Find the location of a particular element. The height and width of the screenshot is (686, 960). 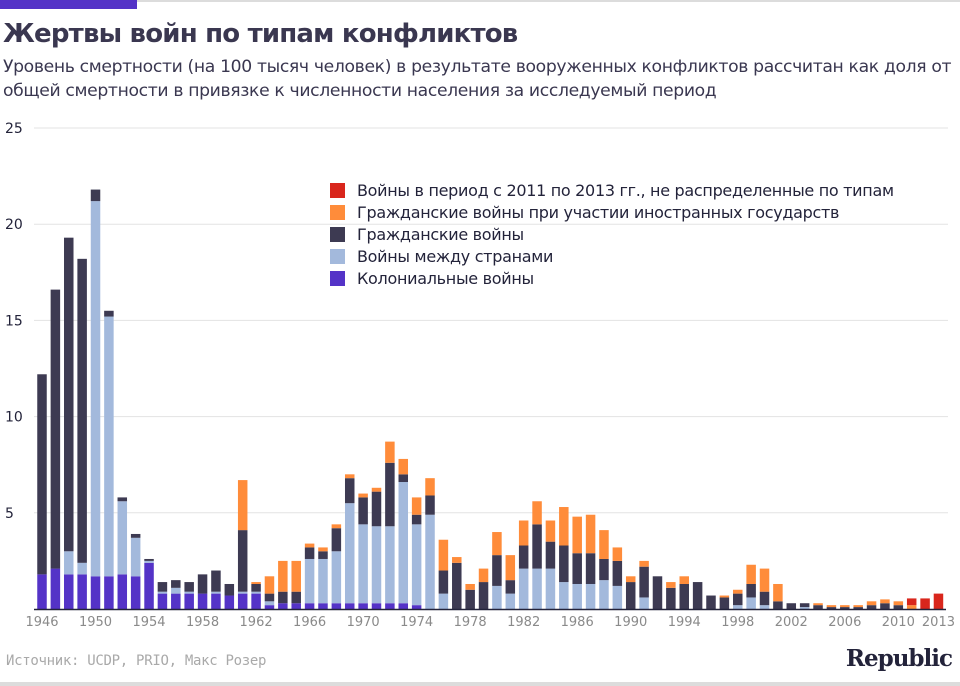

bar-stack-1967 is located at coordinates (323, 578).